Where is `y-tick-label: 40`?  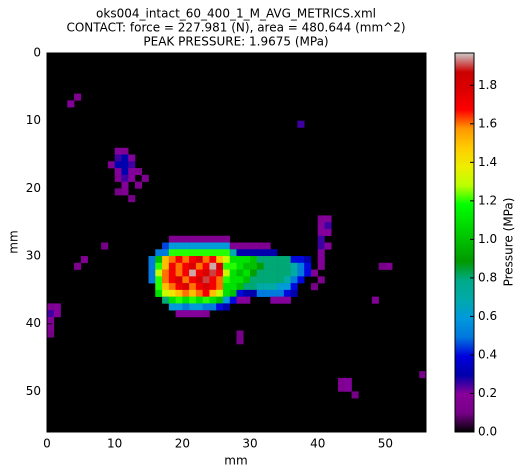 y-tick-label: 40 is located at coordinates (33, 323).